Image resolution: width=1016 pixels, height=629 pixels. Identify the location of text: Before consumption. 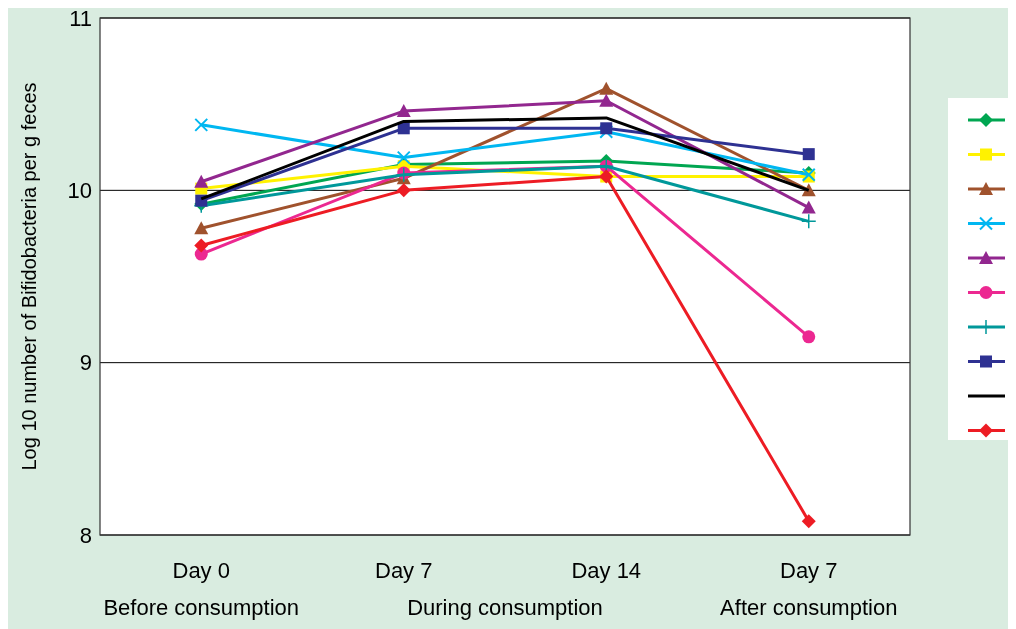
(201, 607).